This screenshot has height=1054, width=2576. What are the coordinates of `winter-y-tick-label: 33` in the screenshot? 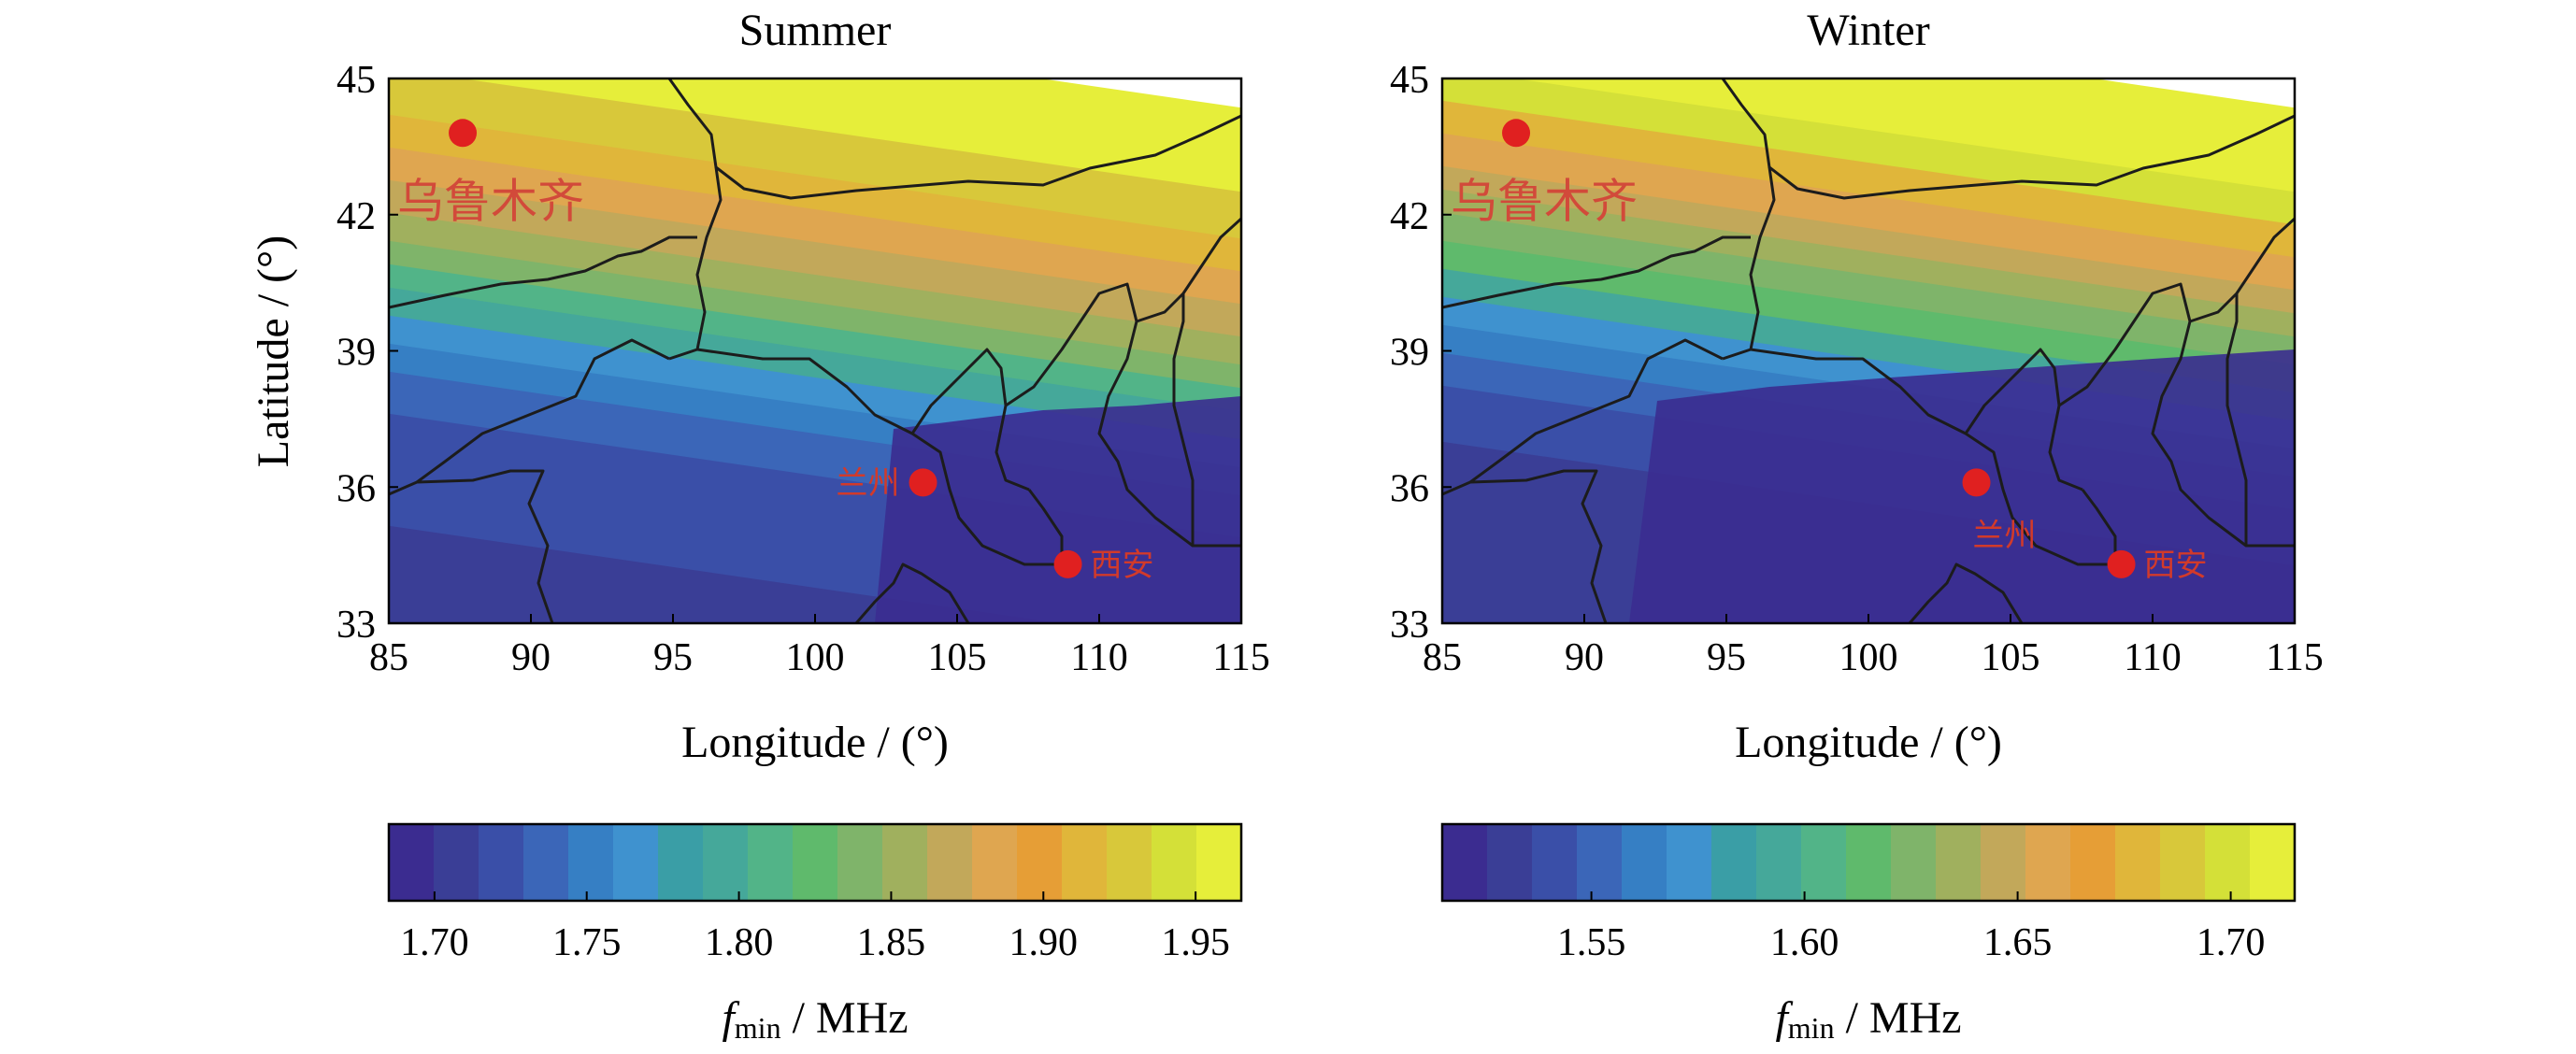 It's located at (1409, 626).